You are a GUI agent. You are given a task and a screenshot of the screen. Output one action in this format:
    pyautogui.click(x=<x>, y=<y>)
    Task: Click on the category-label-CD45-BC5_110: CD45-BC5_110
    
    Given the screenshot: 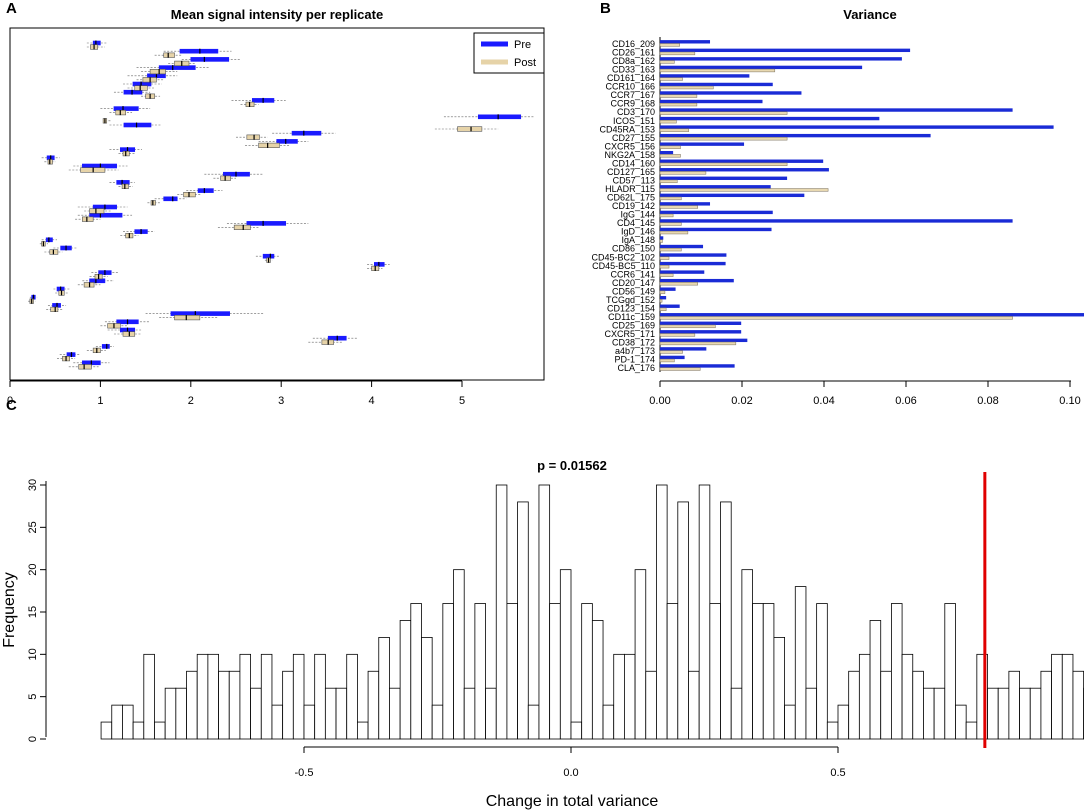 What is the action you would take?
    pyautogui.click(x=623, y=266)
    